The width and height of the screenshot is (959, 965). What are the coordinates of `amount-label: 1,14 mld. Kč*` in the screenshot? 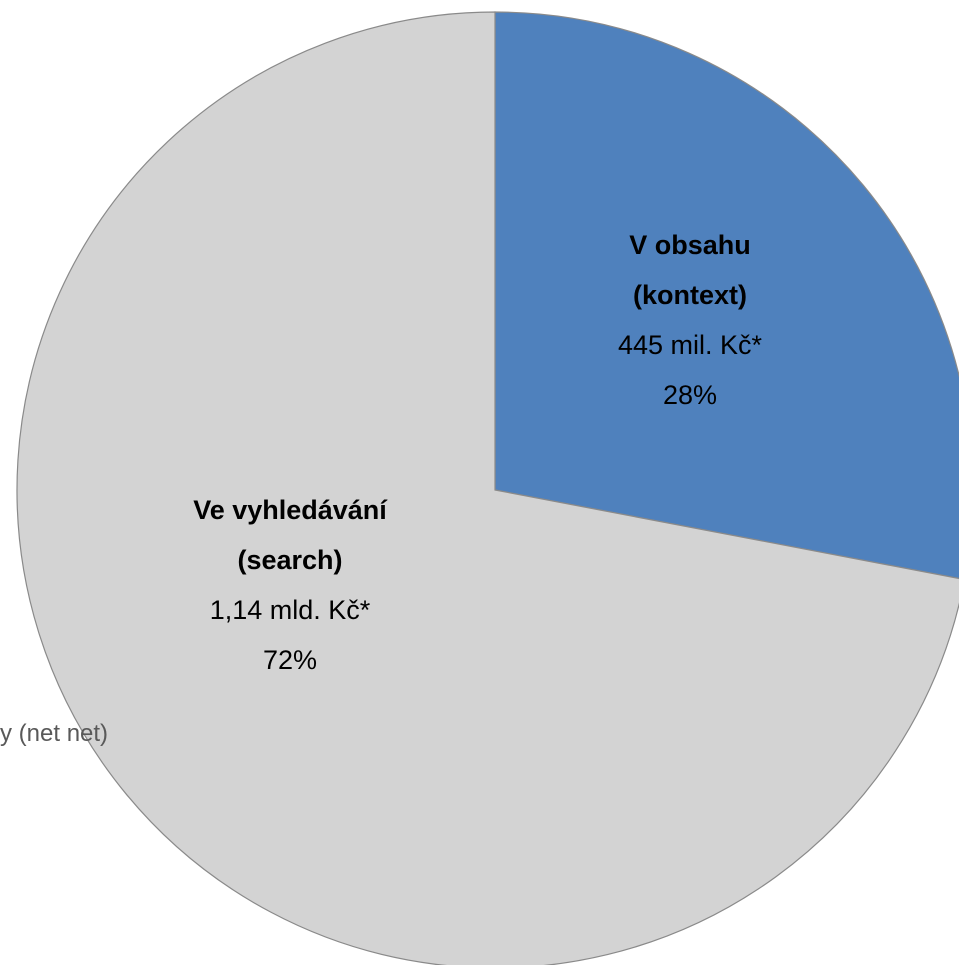 It's located at (290, 610).